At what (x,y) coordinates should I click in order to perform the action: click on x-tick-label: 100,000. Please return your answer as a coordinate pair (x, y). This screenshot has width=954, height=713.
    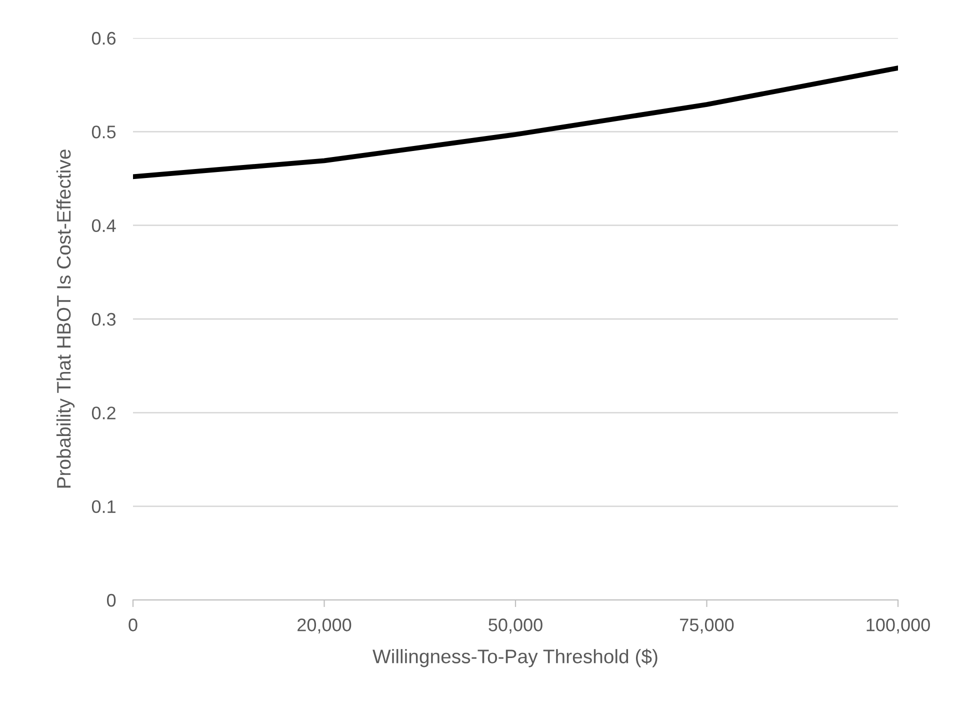
    Looking at the image, I should click on (898, 626).